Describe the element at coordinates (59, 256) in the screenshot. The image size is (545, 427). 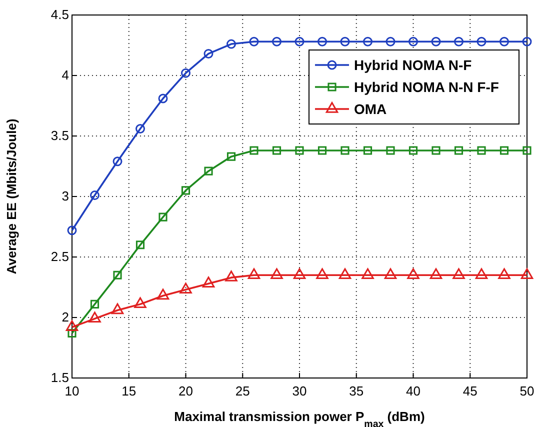
I see `y-tick-label: 2.5` at that location.